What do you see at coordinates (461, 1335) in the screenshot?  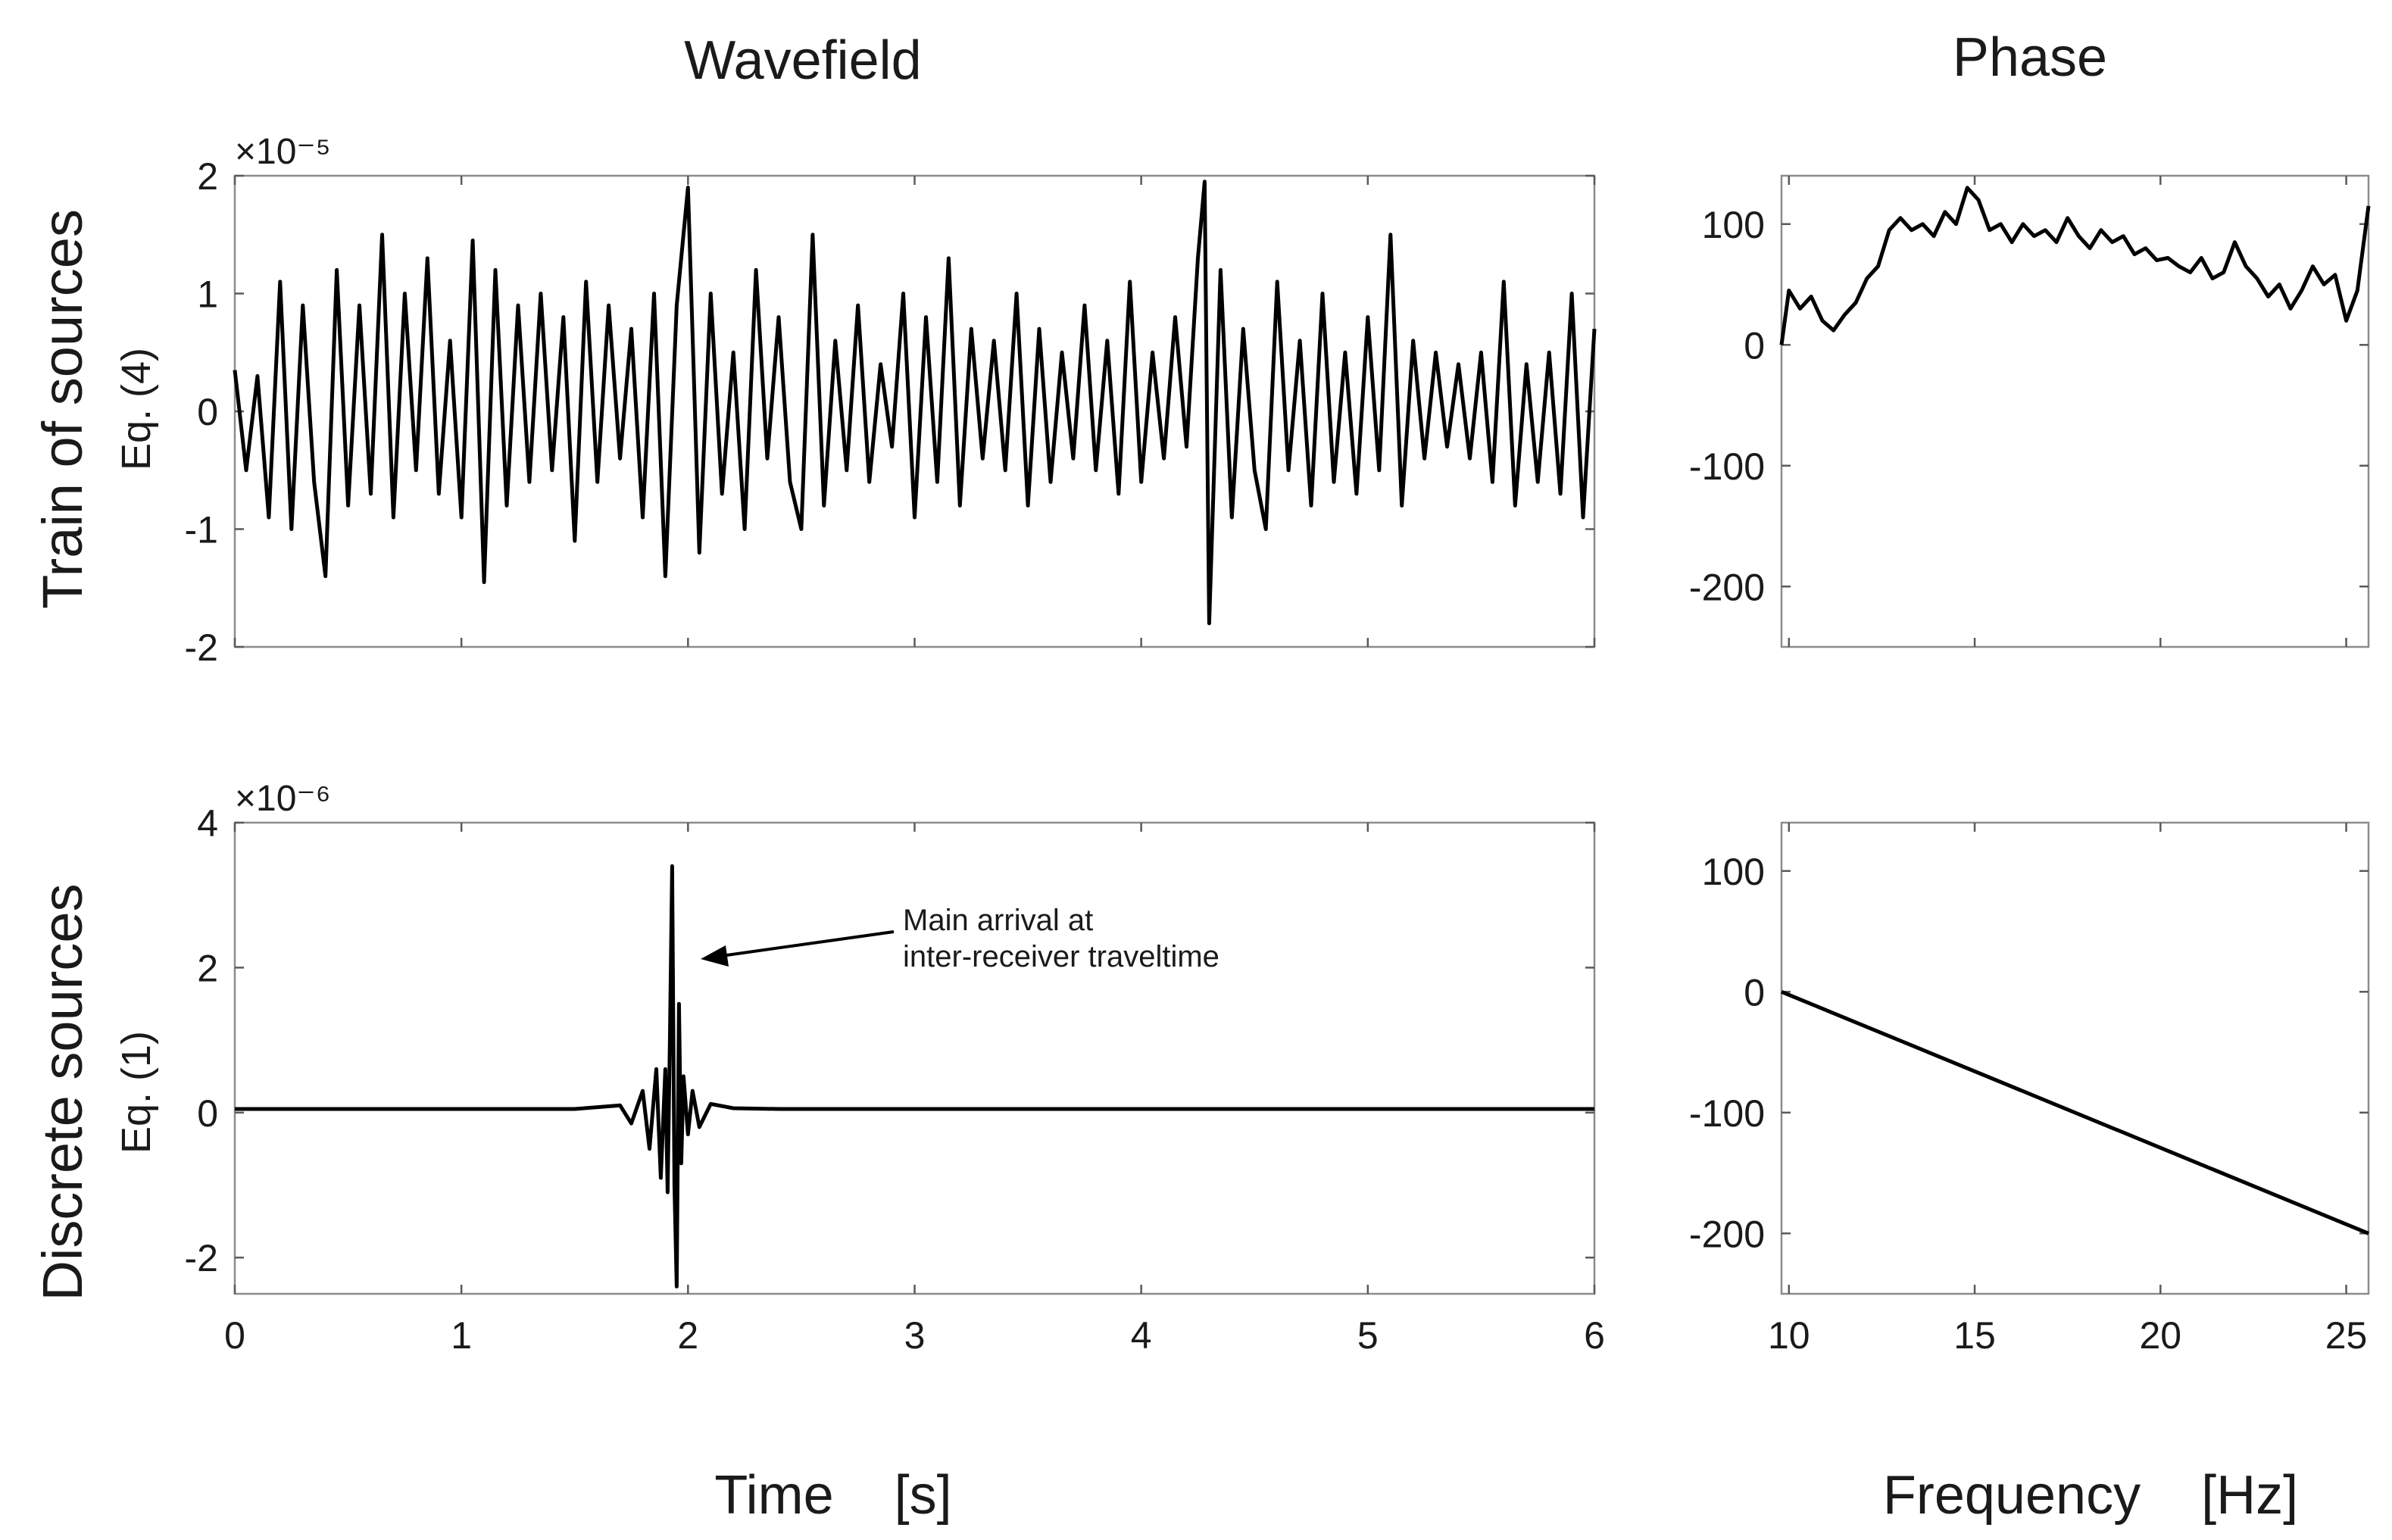 I see `wavefield-discrete-xtick-label: 1` at bounding box center [461, 1335].